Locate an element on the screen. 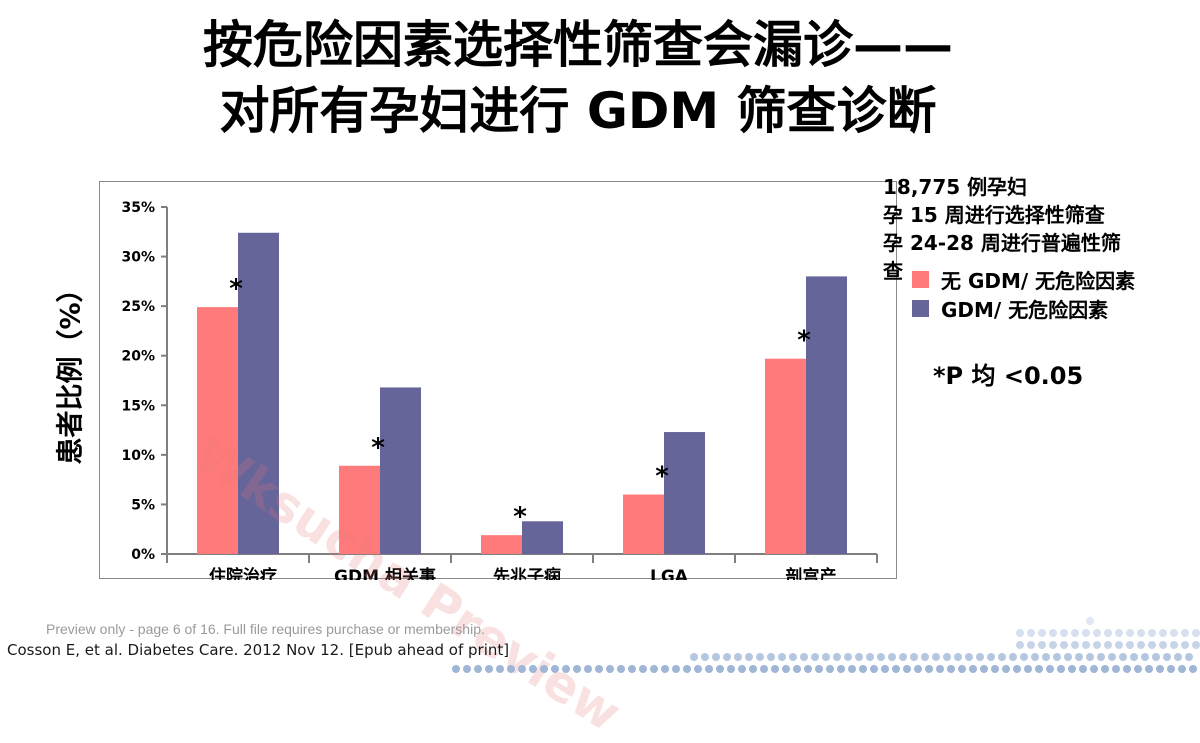 This screenshot has height=743, width=1200. y-axis-label: 患者比例（%） is located at coordinates (71, 370).